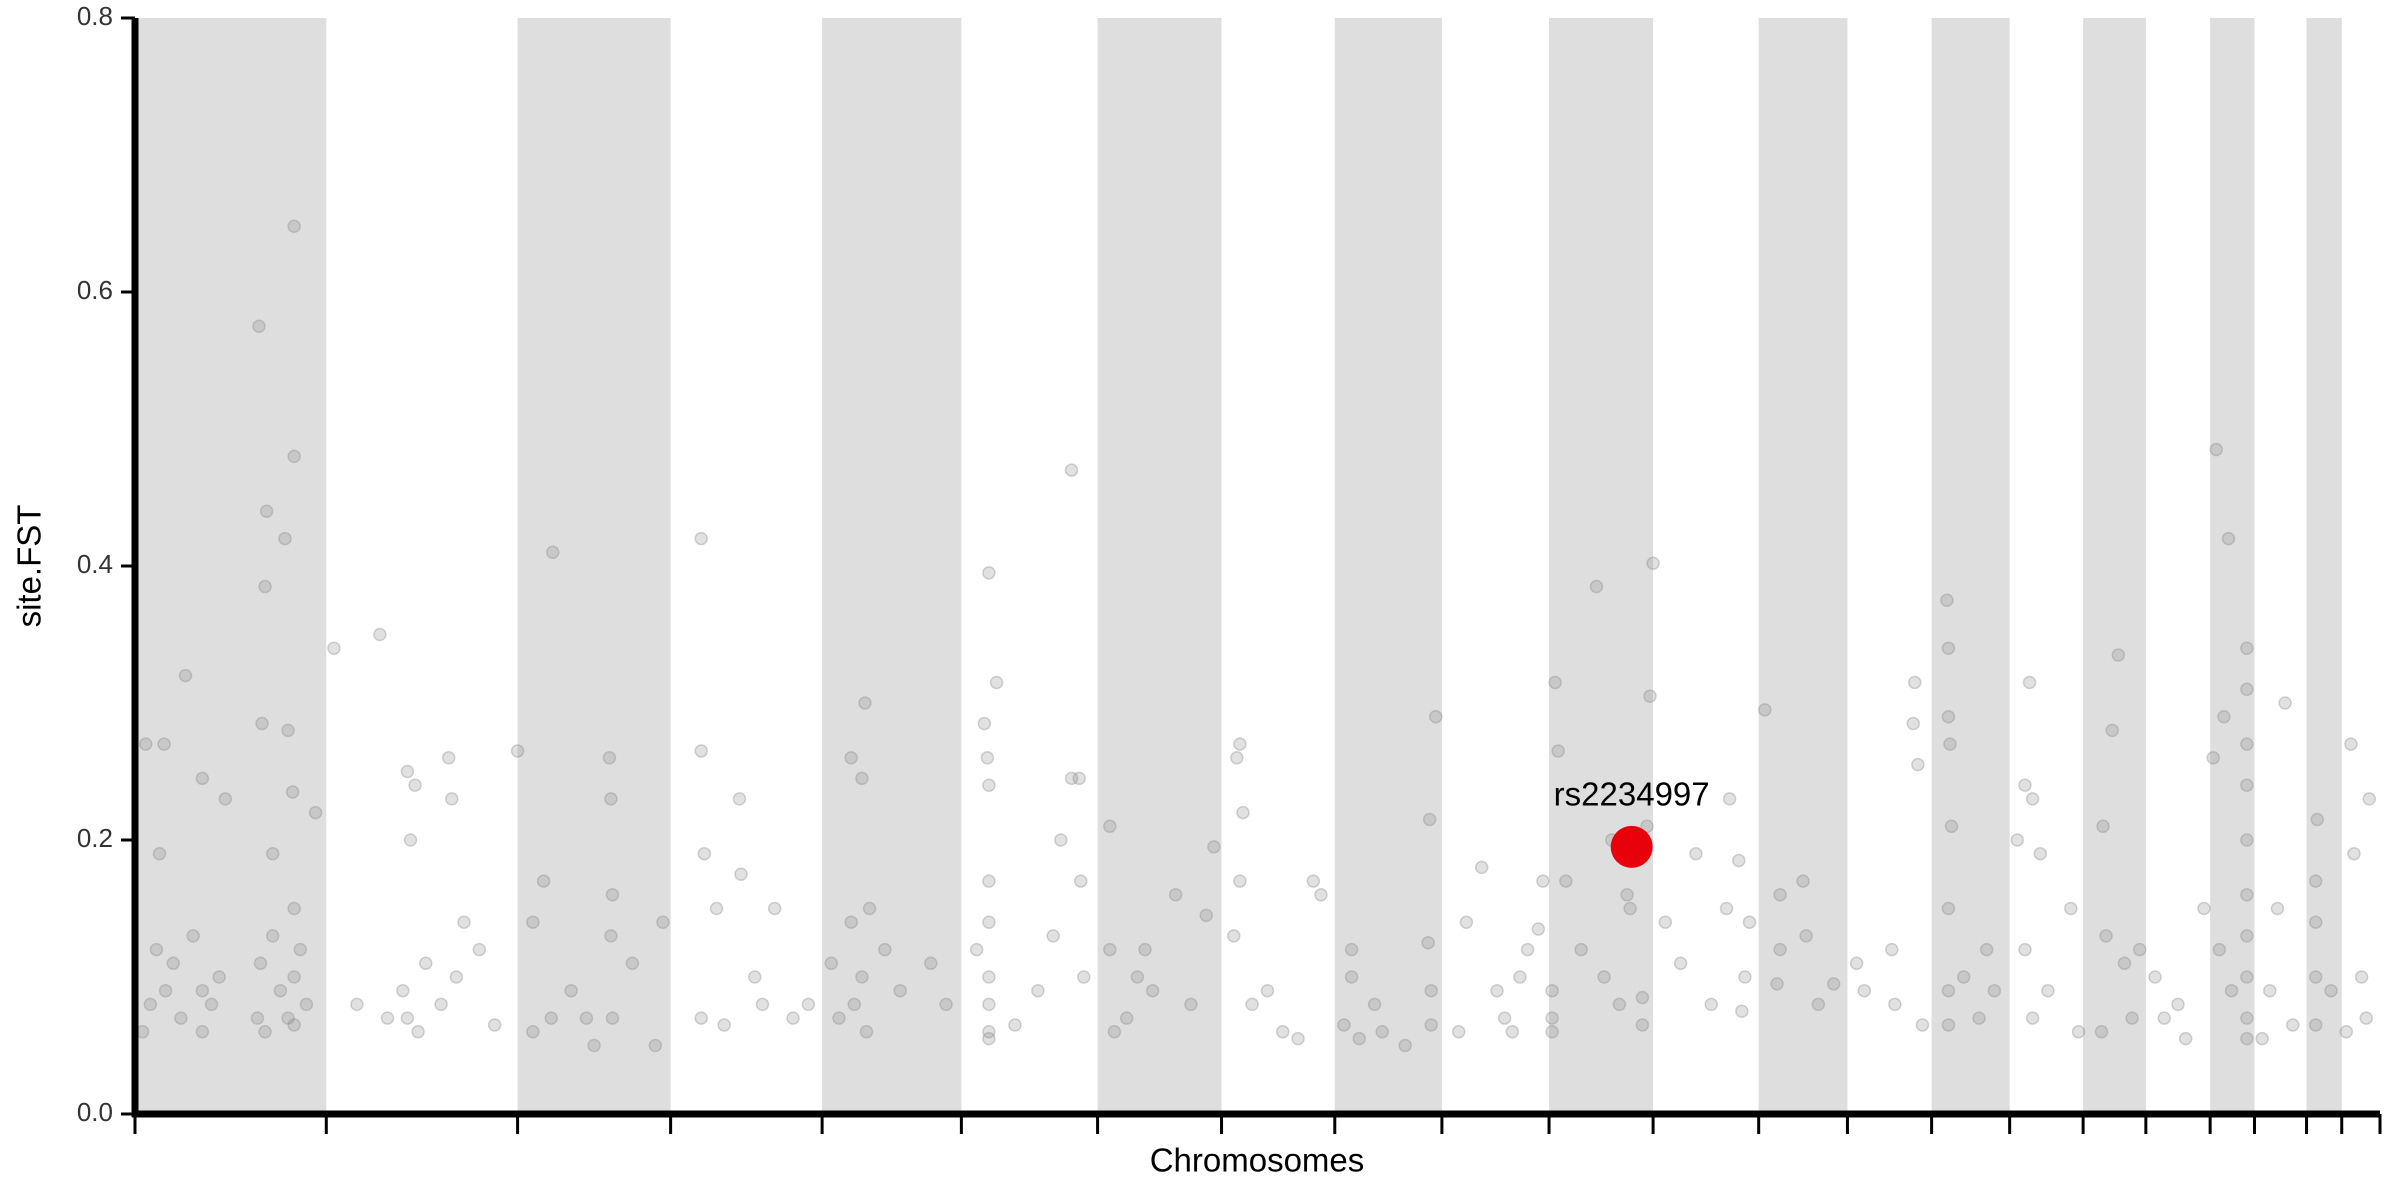 This screenshot has height=1200, width=2400. Describe the element at coordinates (1632, 794) in the screenshot. I see `highlight-label: rs2234997` at that location.